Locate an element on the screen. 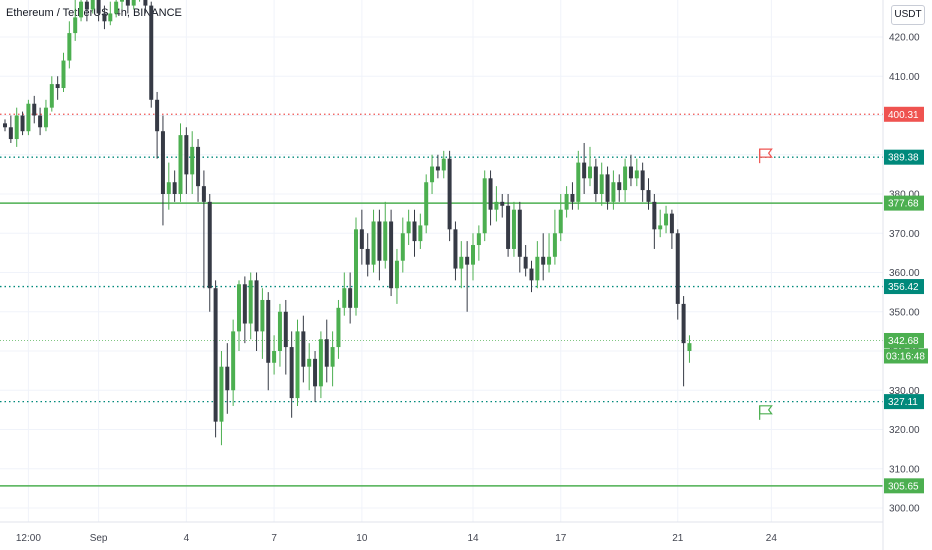  x-tick-label: Sep is located at coordinates (99, 538).